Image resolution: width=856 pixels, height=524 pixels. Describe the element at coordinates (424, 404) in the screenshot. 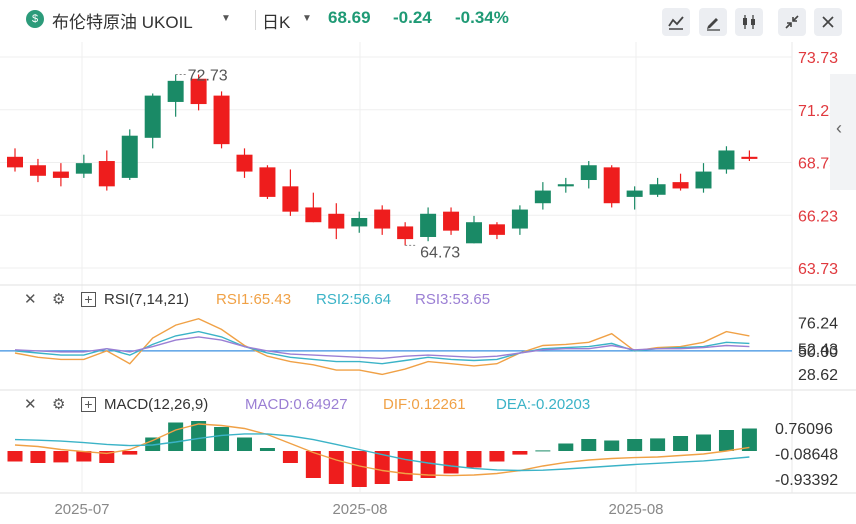

I see `dif-value: DIF:0.12261` at that location.